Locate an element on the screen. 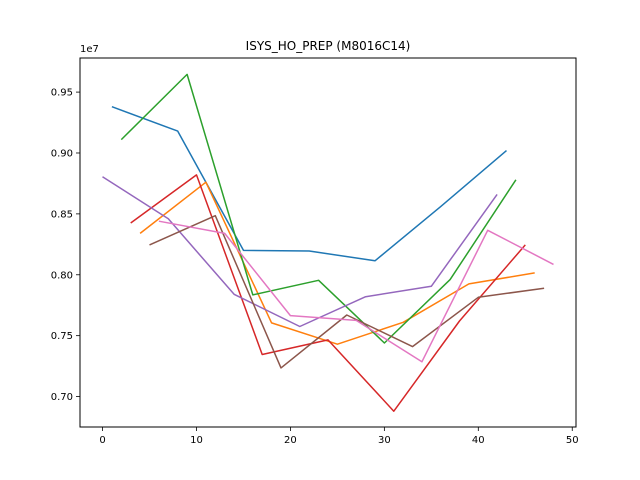 The image size is (640, 480). chart-title: ISYS_HO_PREP (M8016C14) is located at coordinates (328, 46).